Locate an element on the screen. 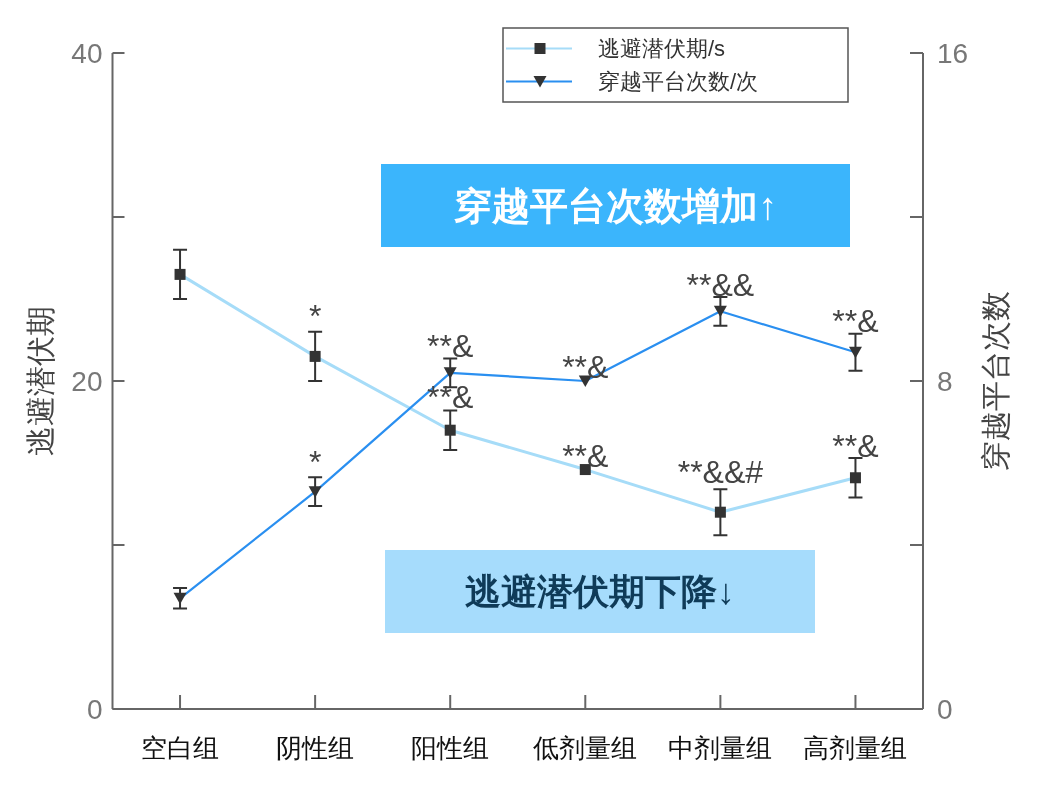 This screenshot has width=1041, height=788. x-tick-label: 阴性组 is located at coordinates (315, 748).